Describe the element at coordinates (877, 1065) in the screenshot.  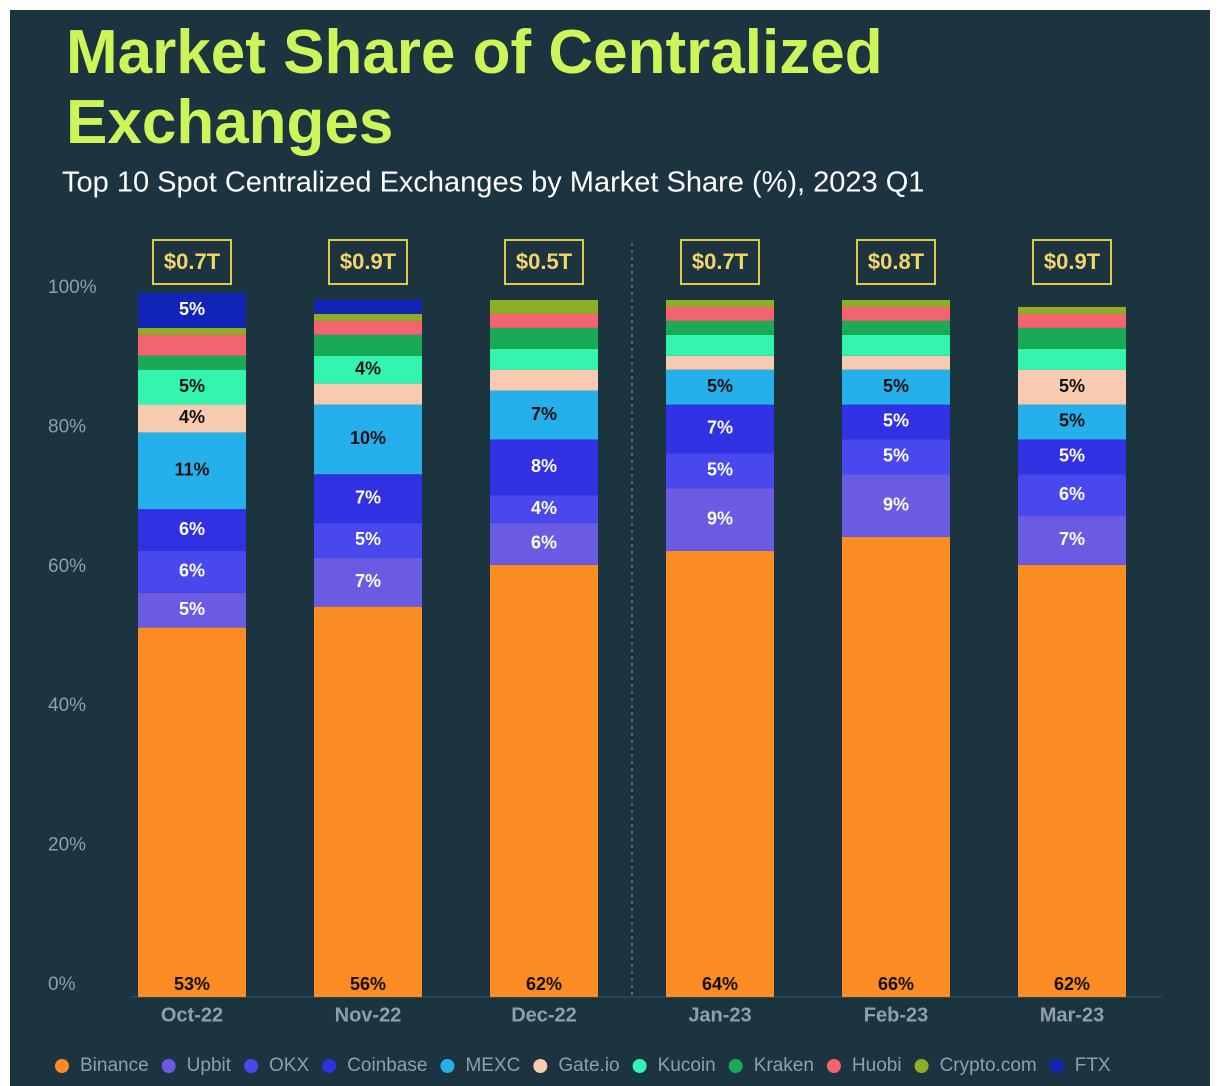
I see `legend-label: Huobi` at that location.